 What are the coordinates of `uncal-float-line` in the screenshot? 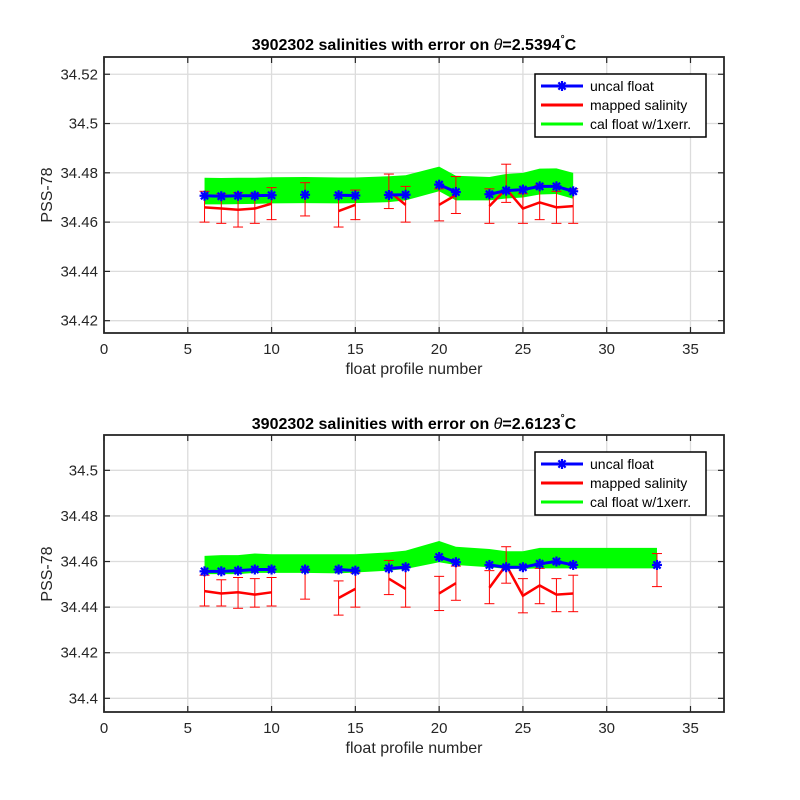 It's located at (447, 188).